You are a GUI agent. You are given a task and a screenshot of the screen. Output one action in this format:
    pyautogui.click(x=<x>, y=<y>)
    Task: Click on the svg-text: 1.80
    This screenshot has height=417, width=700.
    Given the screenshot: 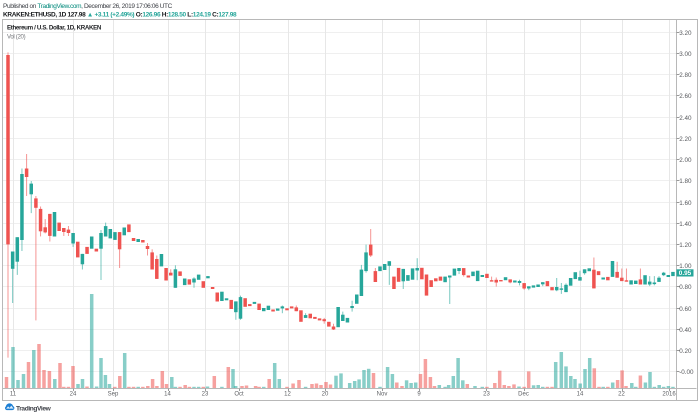 What is the action you would take?
    pyautogui.click(x=685, y=181)
    